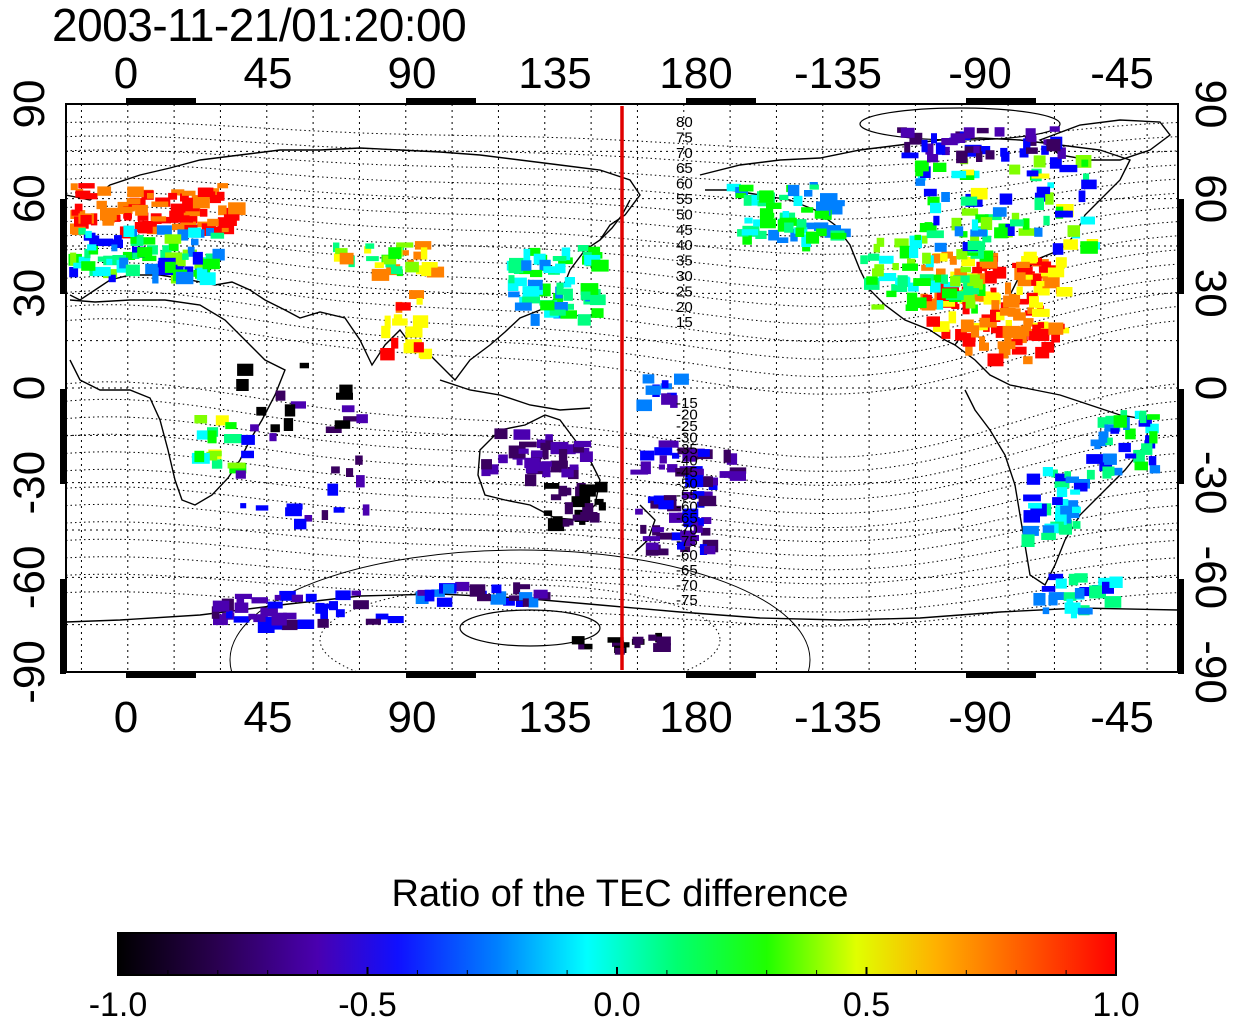 The height and width of the screenshot is (1024, 1240). Describe the element at coordinates (622, 230) in the screenshot. I see `magnetic-latitude-contour` at that location.